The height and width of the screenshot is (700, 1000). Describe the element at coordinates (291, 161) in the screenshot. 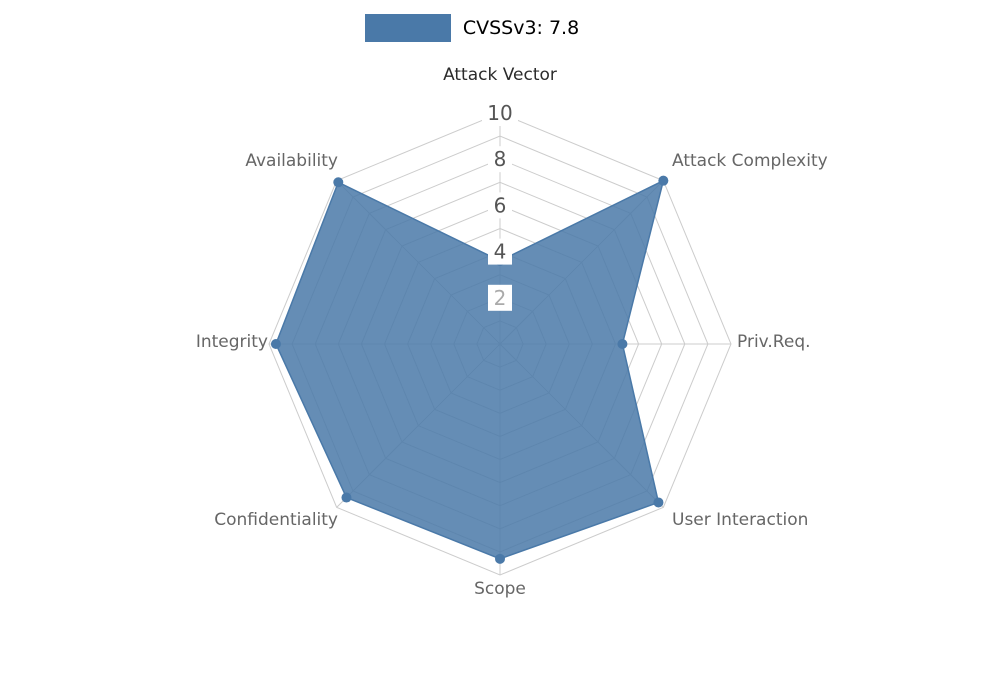

I see `axis-label-availability: Availability` at that location.